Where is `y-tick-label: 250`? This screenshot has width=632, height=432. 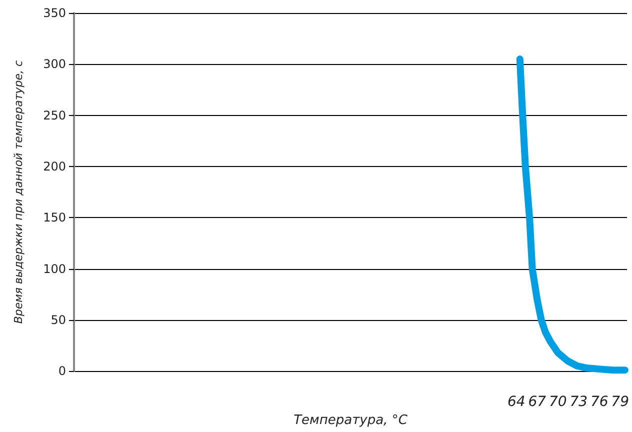 y-tick-label: 250 is located at coordinates (54, 115).